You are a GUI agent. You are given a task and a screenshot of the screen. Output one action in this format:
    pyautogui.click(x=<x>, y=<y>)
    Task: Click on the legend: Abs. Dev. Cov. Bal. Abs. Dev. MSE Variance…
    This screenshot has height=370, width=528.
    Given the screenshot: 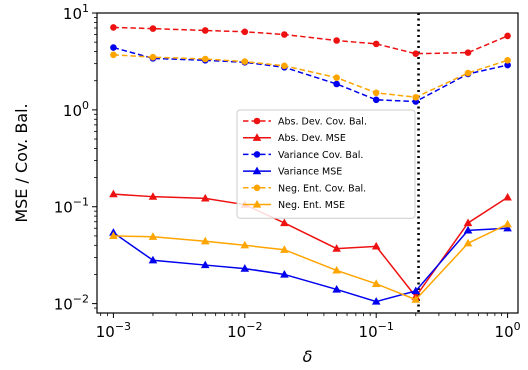 What is the action you would take?
    pyautogui.click(x=326, y=164)
    